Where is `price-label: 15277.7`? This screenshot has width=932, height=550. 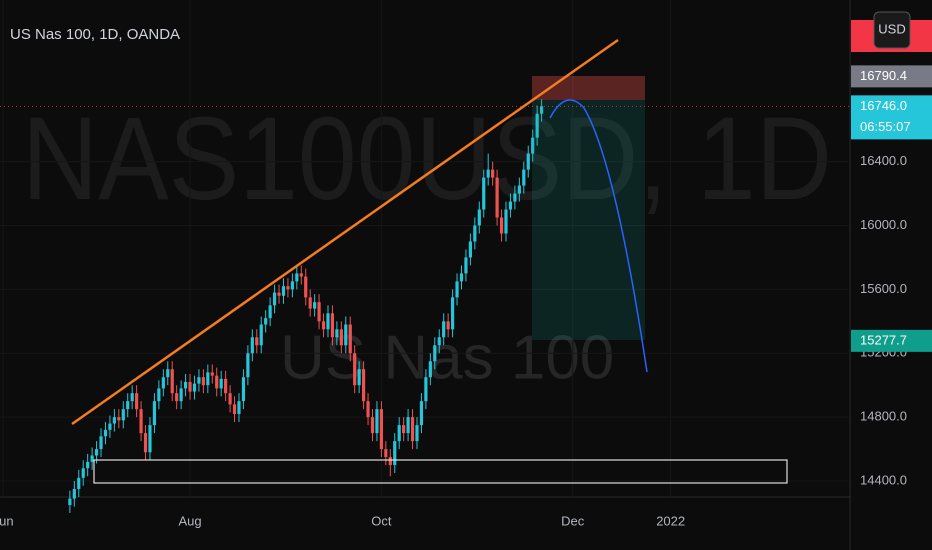 price-label: 15277.7 is located at coordinates (883, 339).